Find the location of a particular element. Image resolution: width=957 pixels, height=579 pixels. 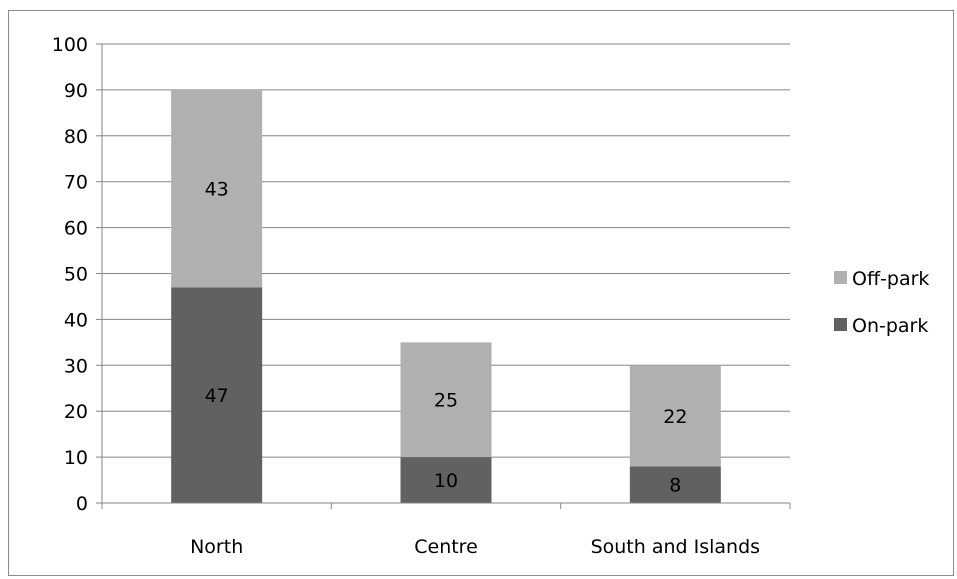

data-label: 25 is located at coordinates (446, 401).